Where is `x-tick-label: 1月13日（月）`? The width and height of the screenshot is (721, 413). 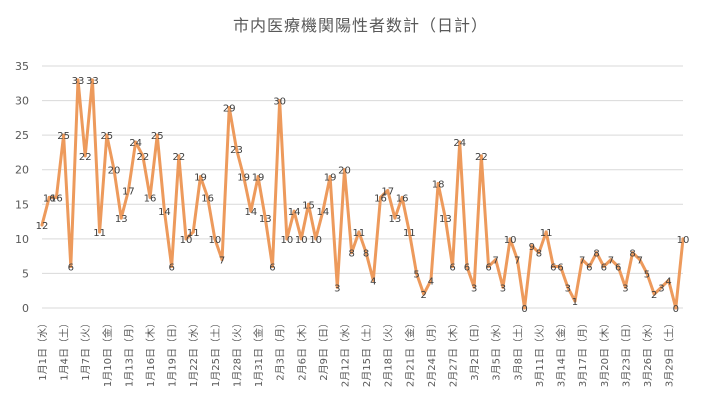
x-tick-label: 1月13日（月） is located at coordinates (129, 352).